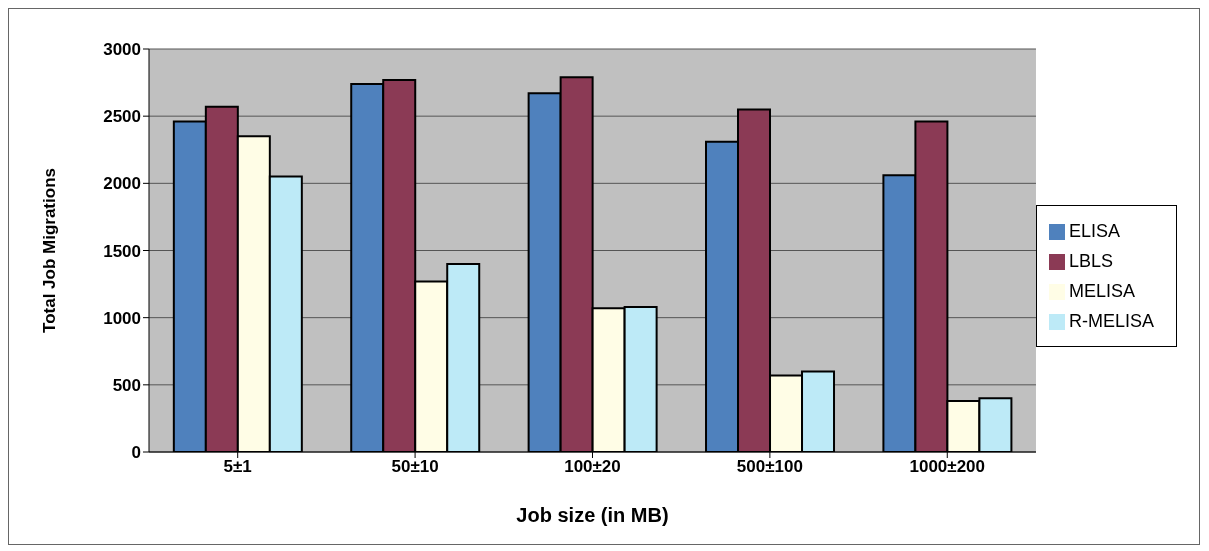  I want to click on x-tick-label: 50±10, so click(415, 467).